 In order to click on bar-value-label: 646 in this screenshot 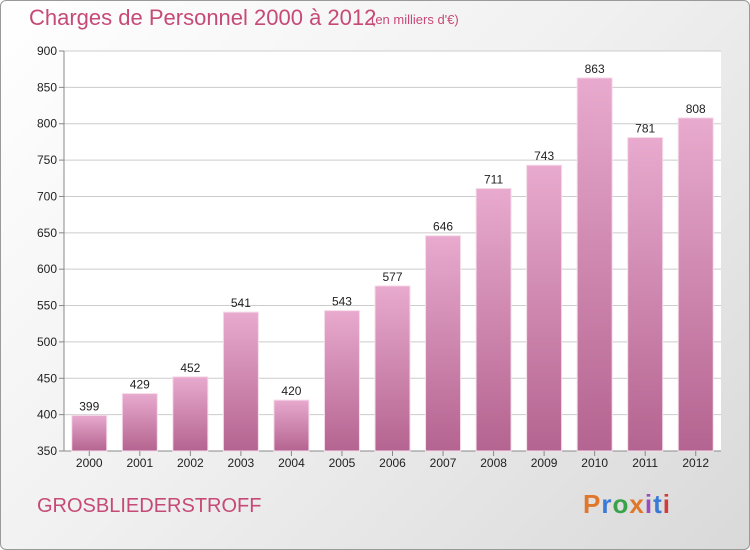, I will do `click(443, 227)`.